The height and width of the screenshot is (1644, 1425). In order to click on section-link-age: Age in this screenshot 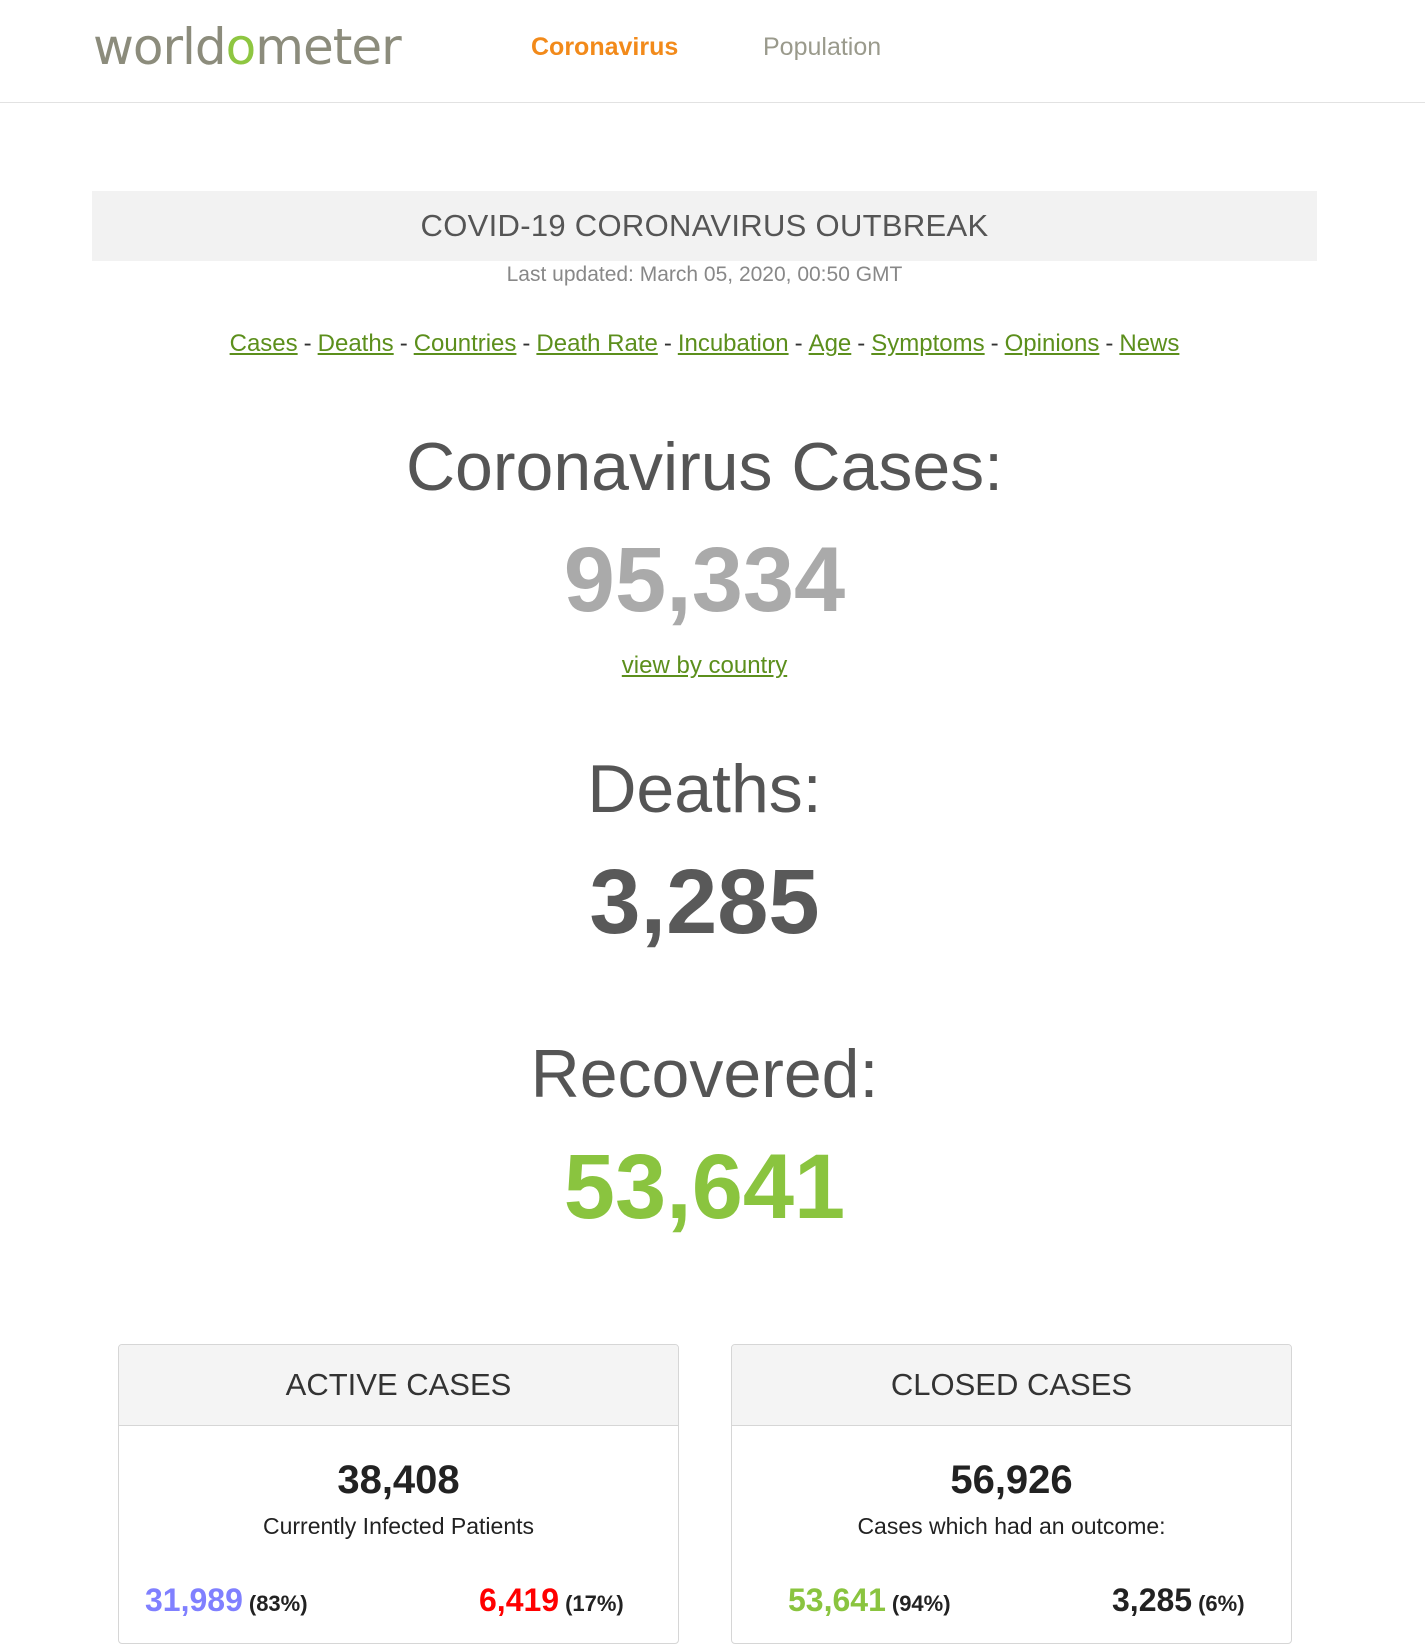, I will do `click(830, 343)`.